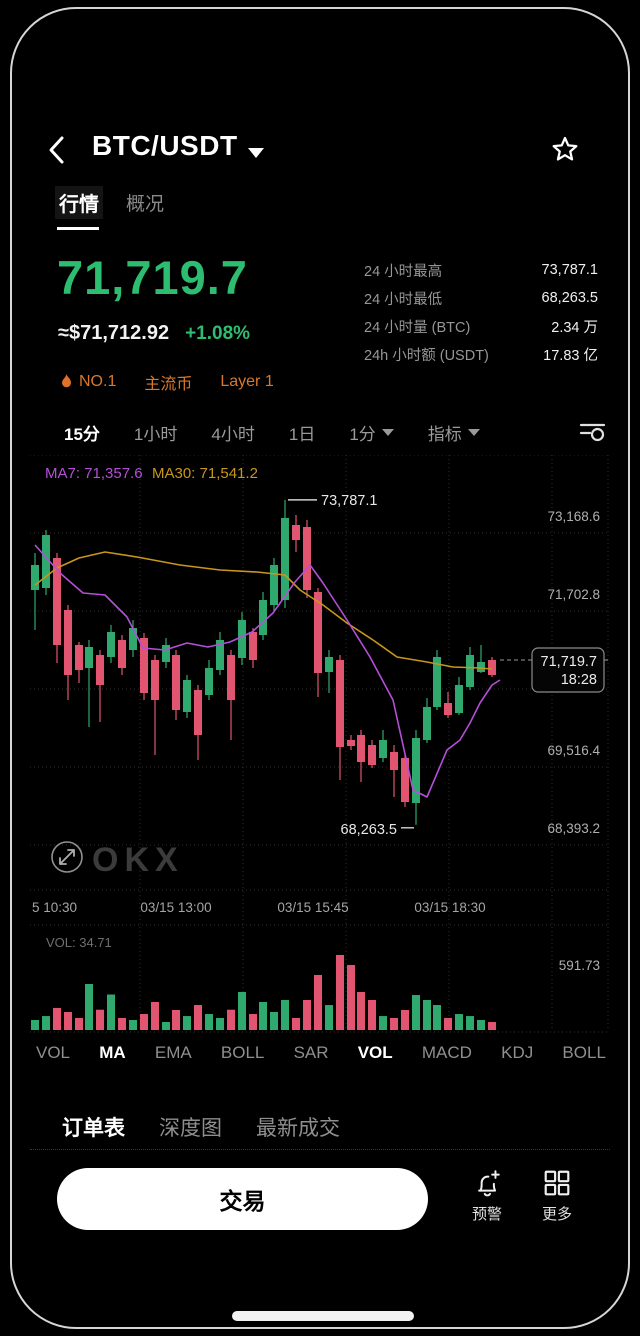 This screenshot has width=640, height=1336. I want to click on tab-market-underline, so click(78, 228).